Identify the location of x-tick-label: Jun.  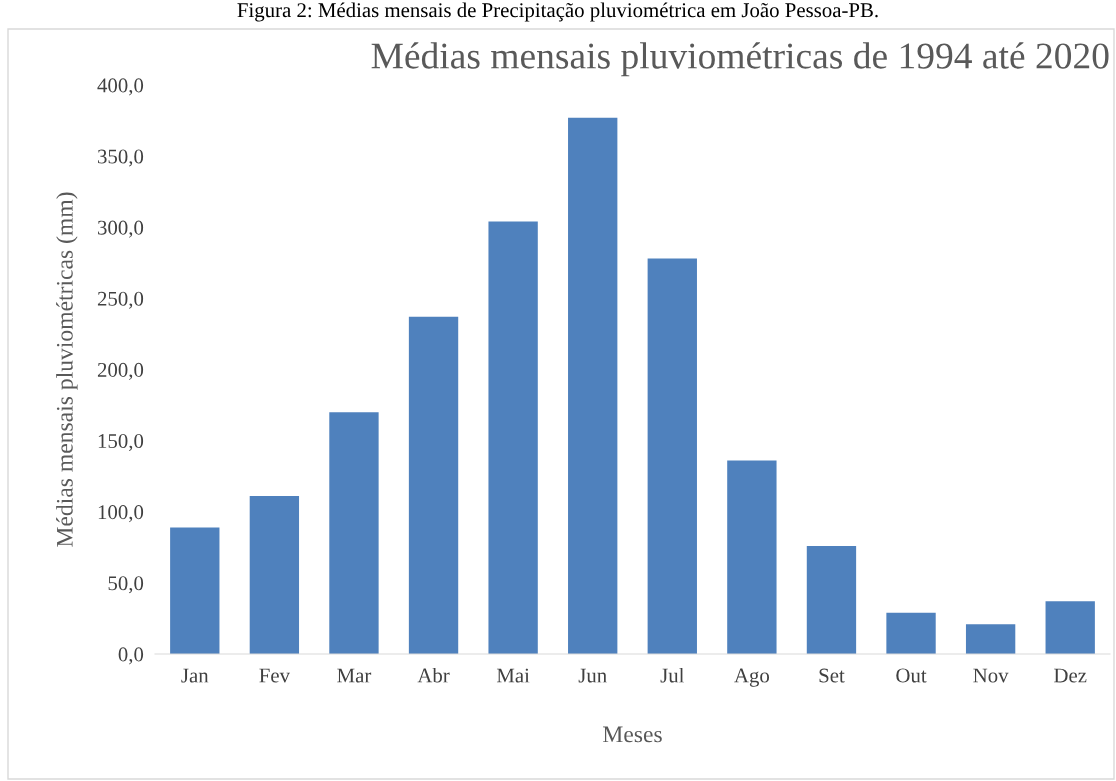
(592, 675).